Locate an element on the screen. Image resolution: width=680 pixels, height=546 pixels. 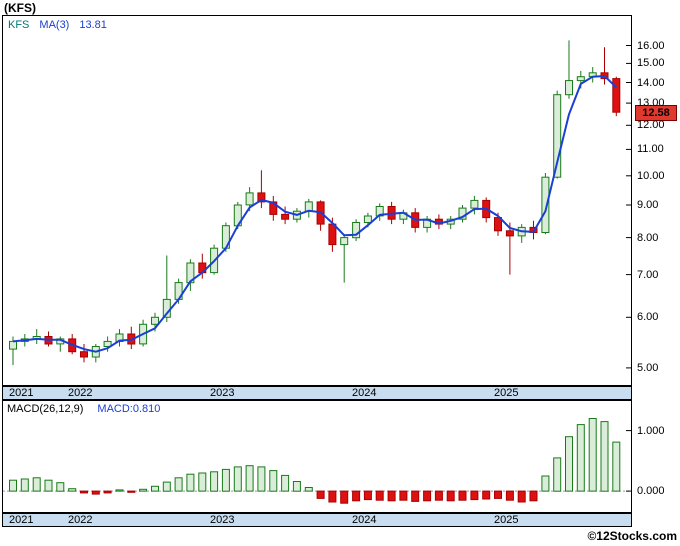
y-axis-label: 13.00 is located at coordinates (651, 103).